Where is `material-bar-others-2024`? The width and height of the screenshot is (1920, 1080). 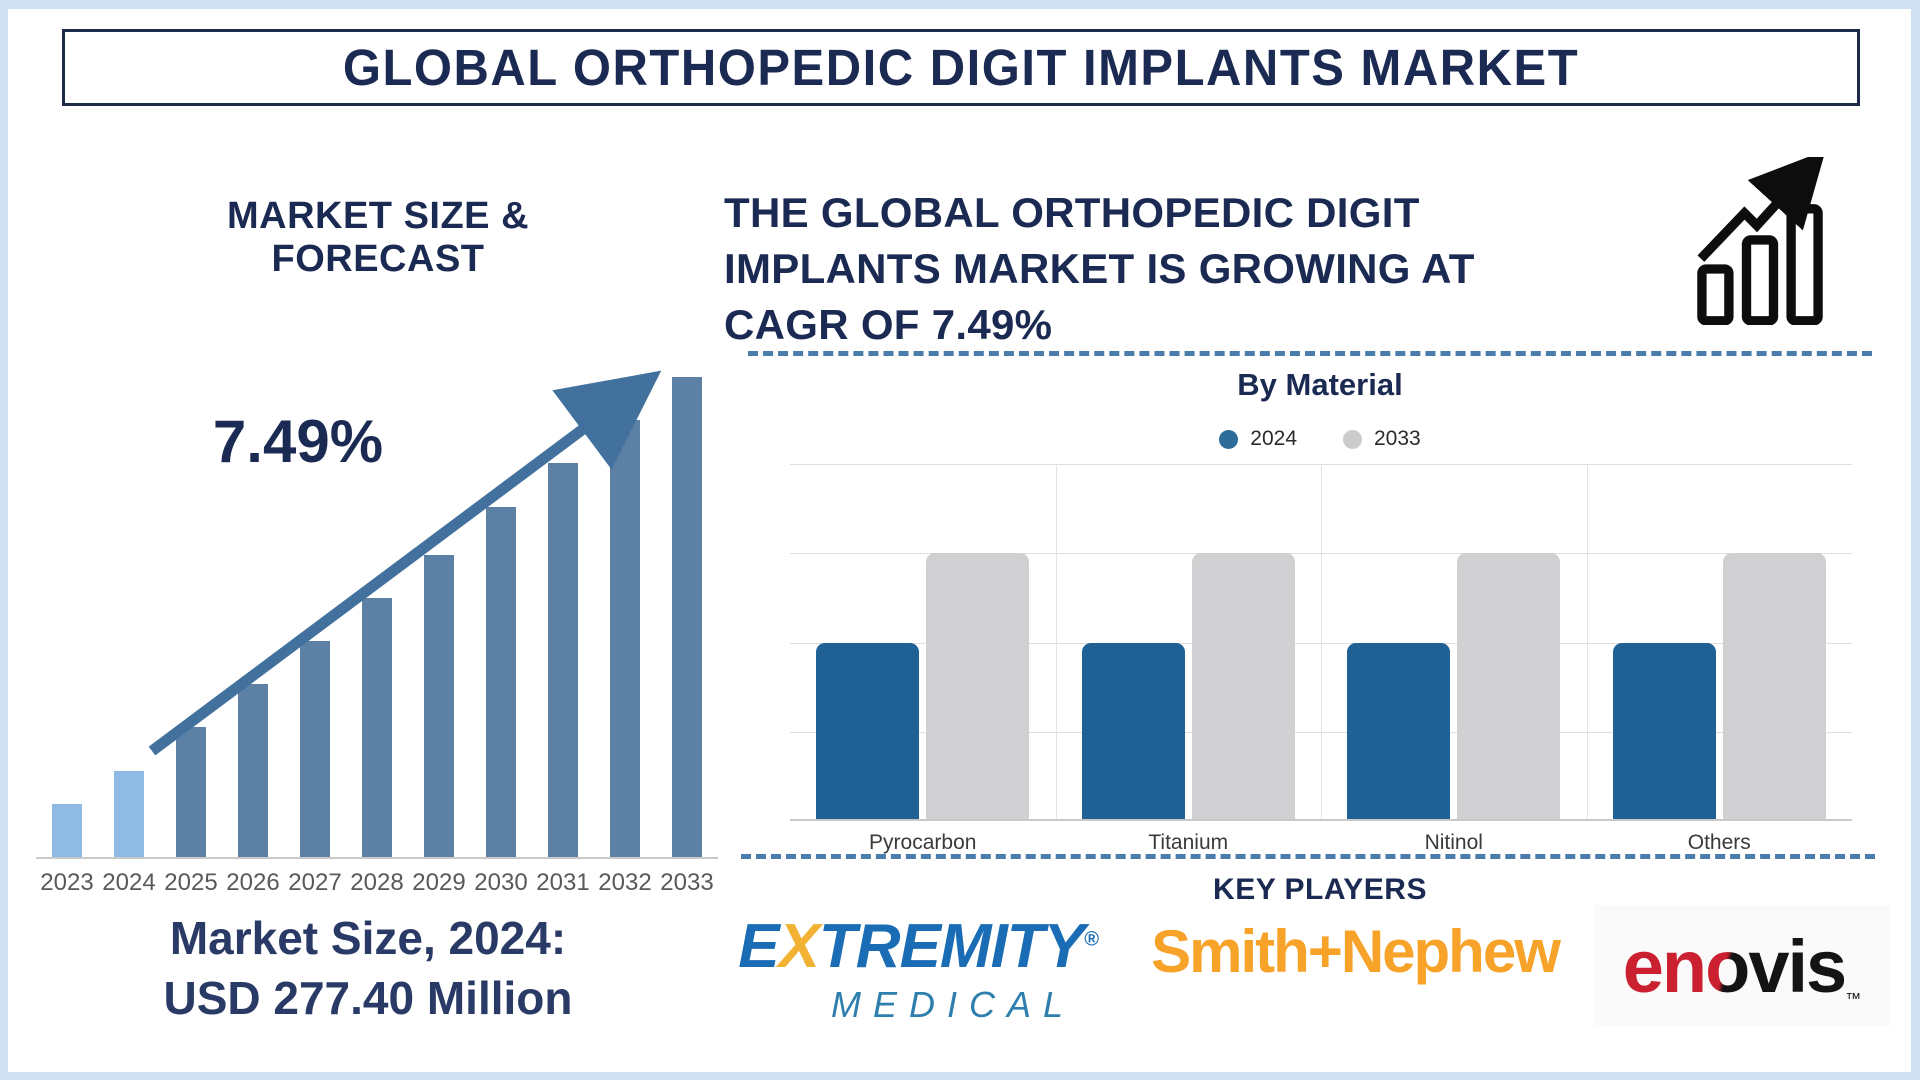 material-bar-others-2024 is located at coordinates (1664, 731).